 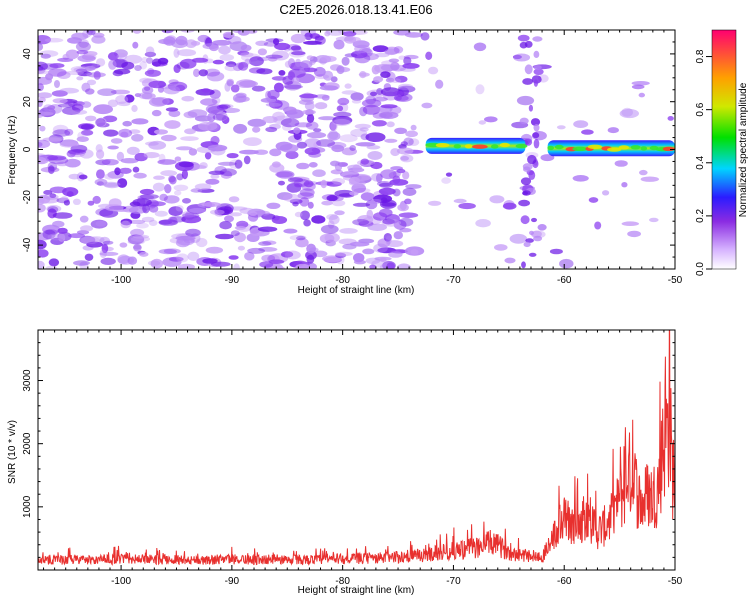 What do you see at coordinates (27, 102) in the screenshot?
I see `y-tick-label: 20` at bounding box center [27, 102].